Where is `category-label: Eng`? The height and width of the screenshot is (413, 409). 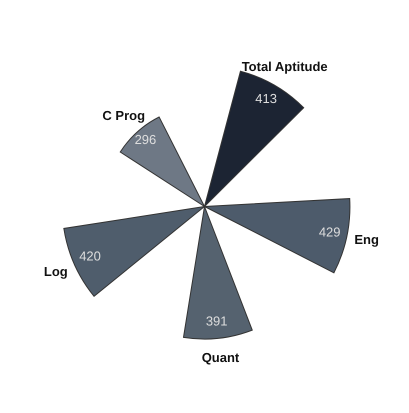 category-label: Eng is located at coordinates (366, 240).